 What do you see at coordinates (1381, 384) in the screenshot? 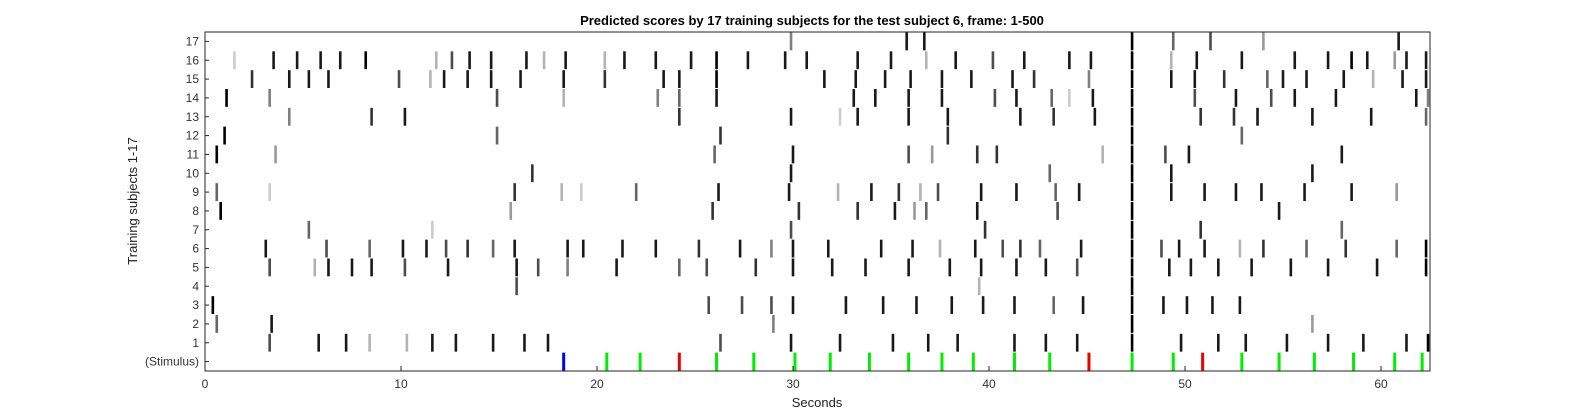
I see `x-tick-label: 60` at bounding box center [1381, 384].